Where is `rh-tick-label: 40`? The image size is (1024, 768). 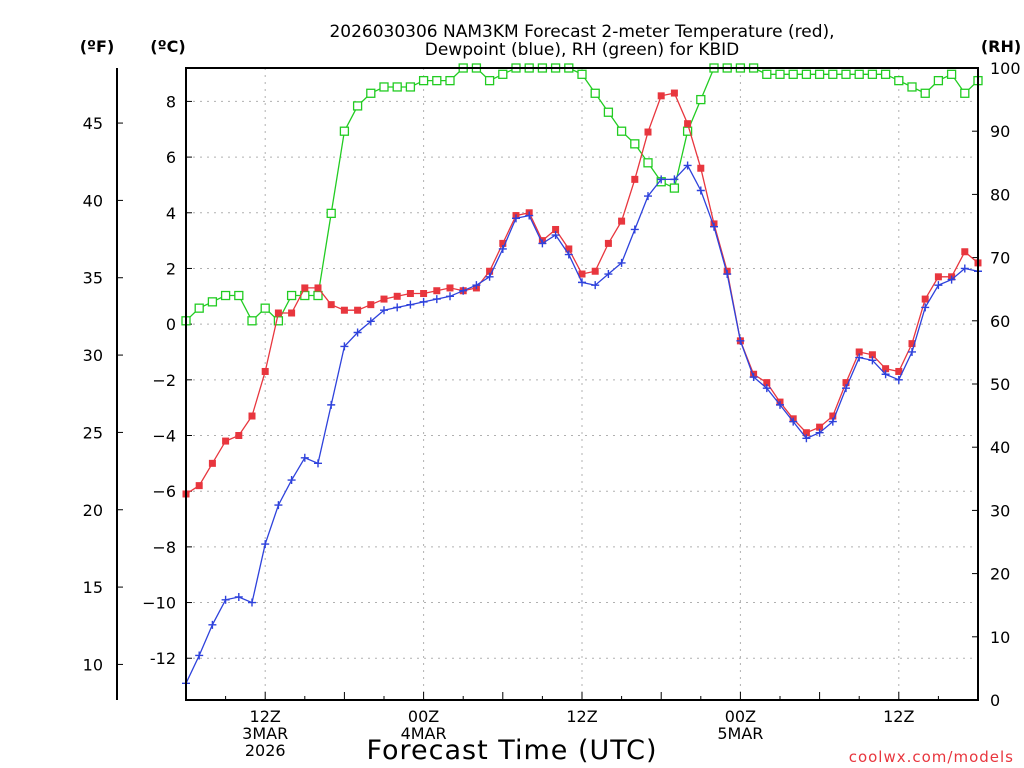 rh-tick-label: 40 is located at coordinates (1000, 447).